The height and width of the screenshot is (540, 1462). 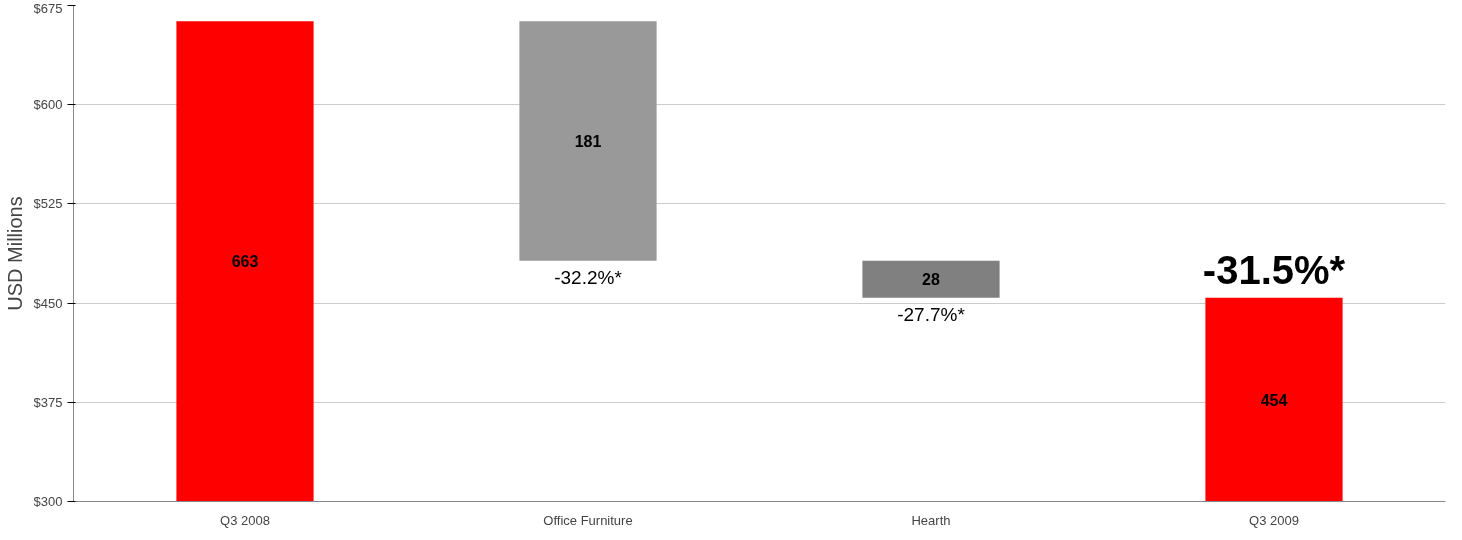 I want to click on x-tick-label: Office Furniture, so click(x=588, y=520).